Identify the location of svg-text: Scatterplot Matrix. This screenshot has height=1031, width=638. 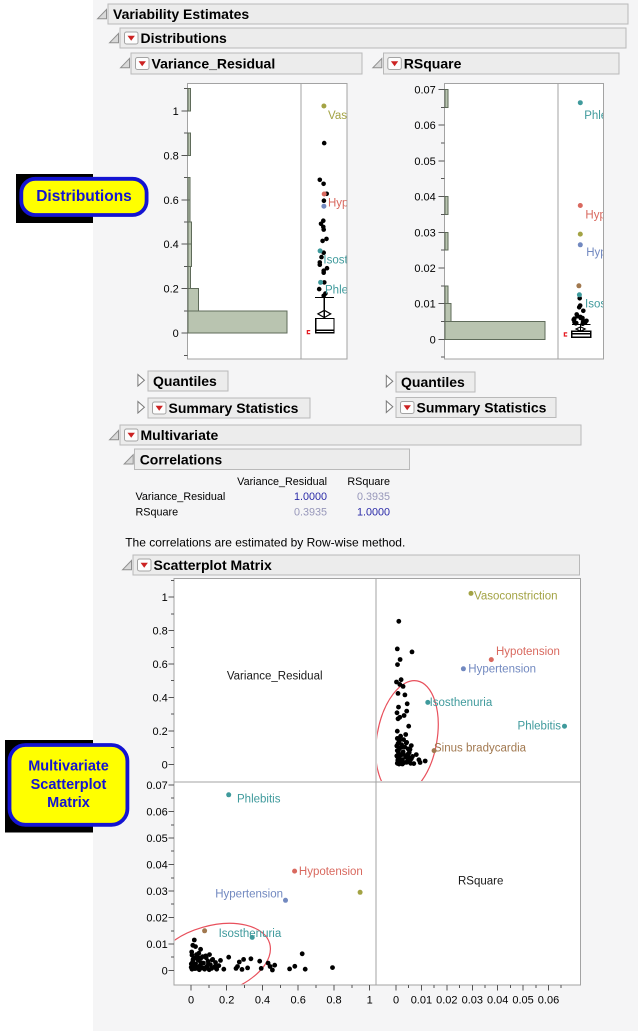
(213, 565).